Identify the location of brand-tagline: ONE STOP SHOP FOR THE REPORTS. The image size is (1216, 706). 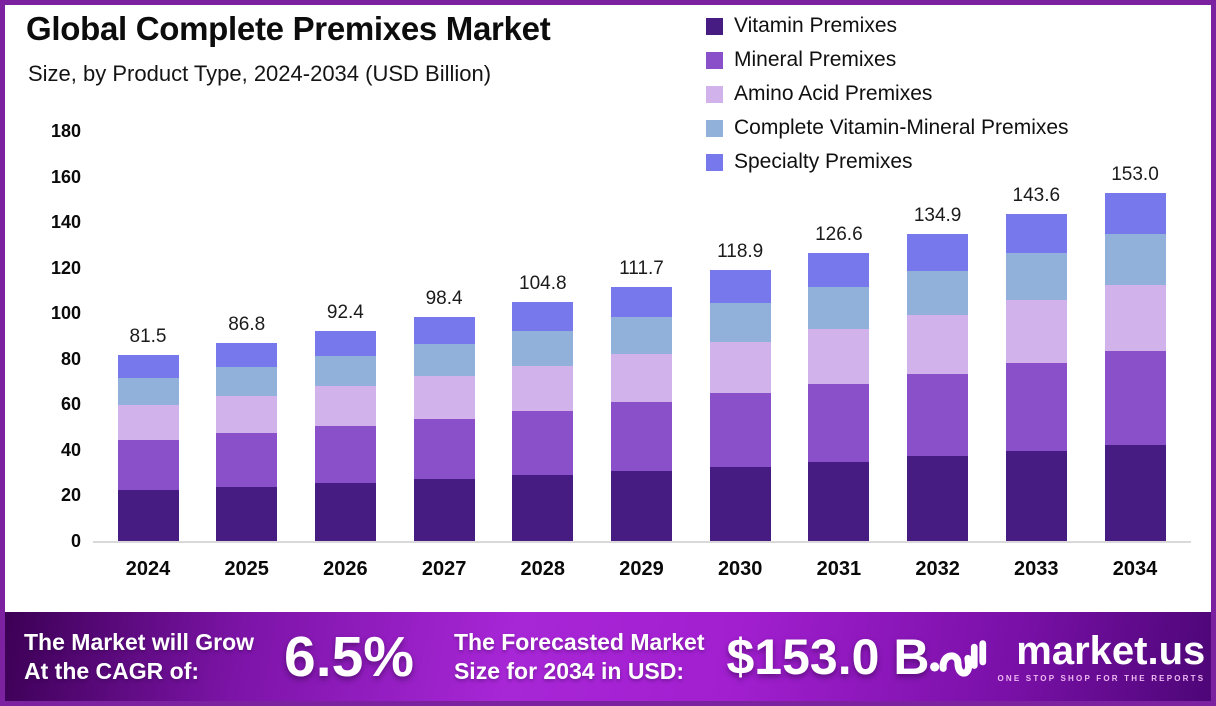
(1101, 678).